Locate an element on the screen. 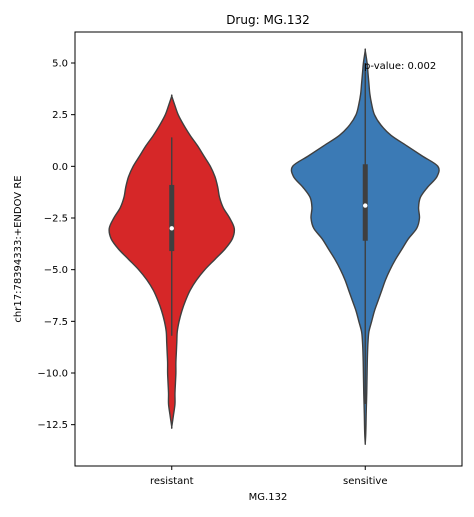 This screenshot has width=474, height=517. x-tick-label: resistant is located at coordinates (172, 481).